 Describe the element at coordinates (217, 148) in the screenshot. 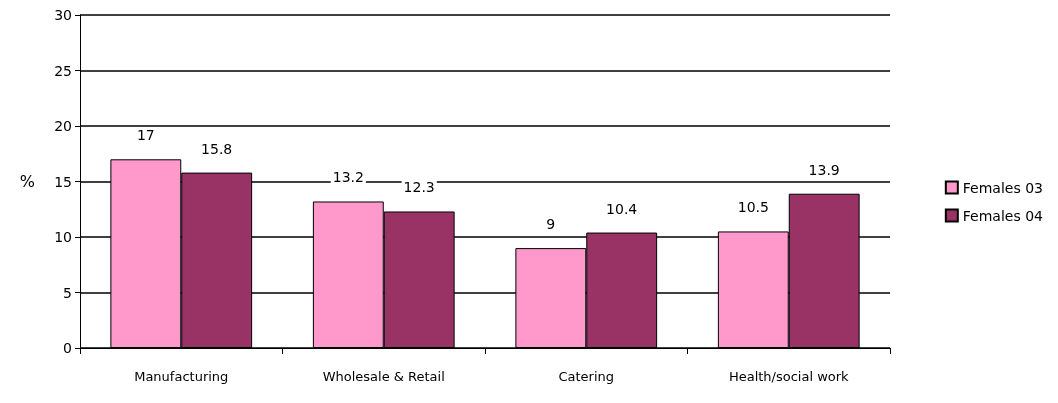

I see `data-label: 15.8` at that location.